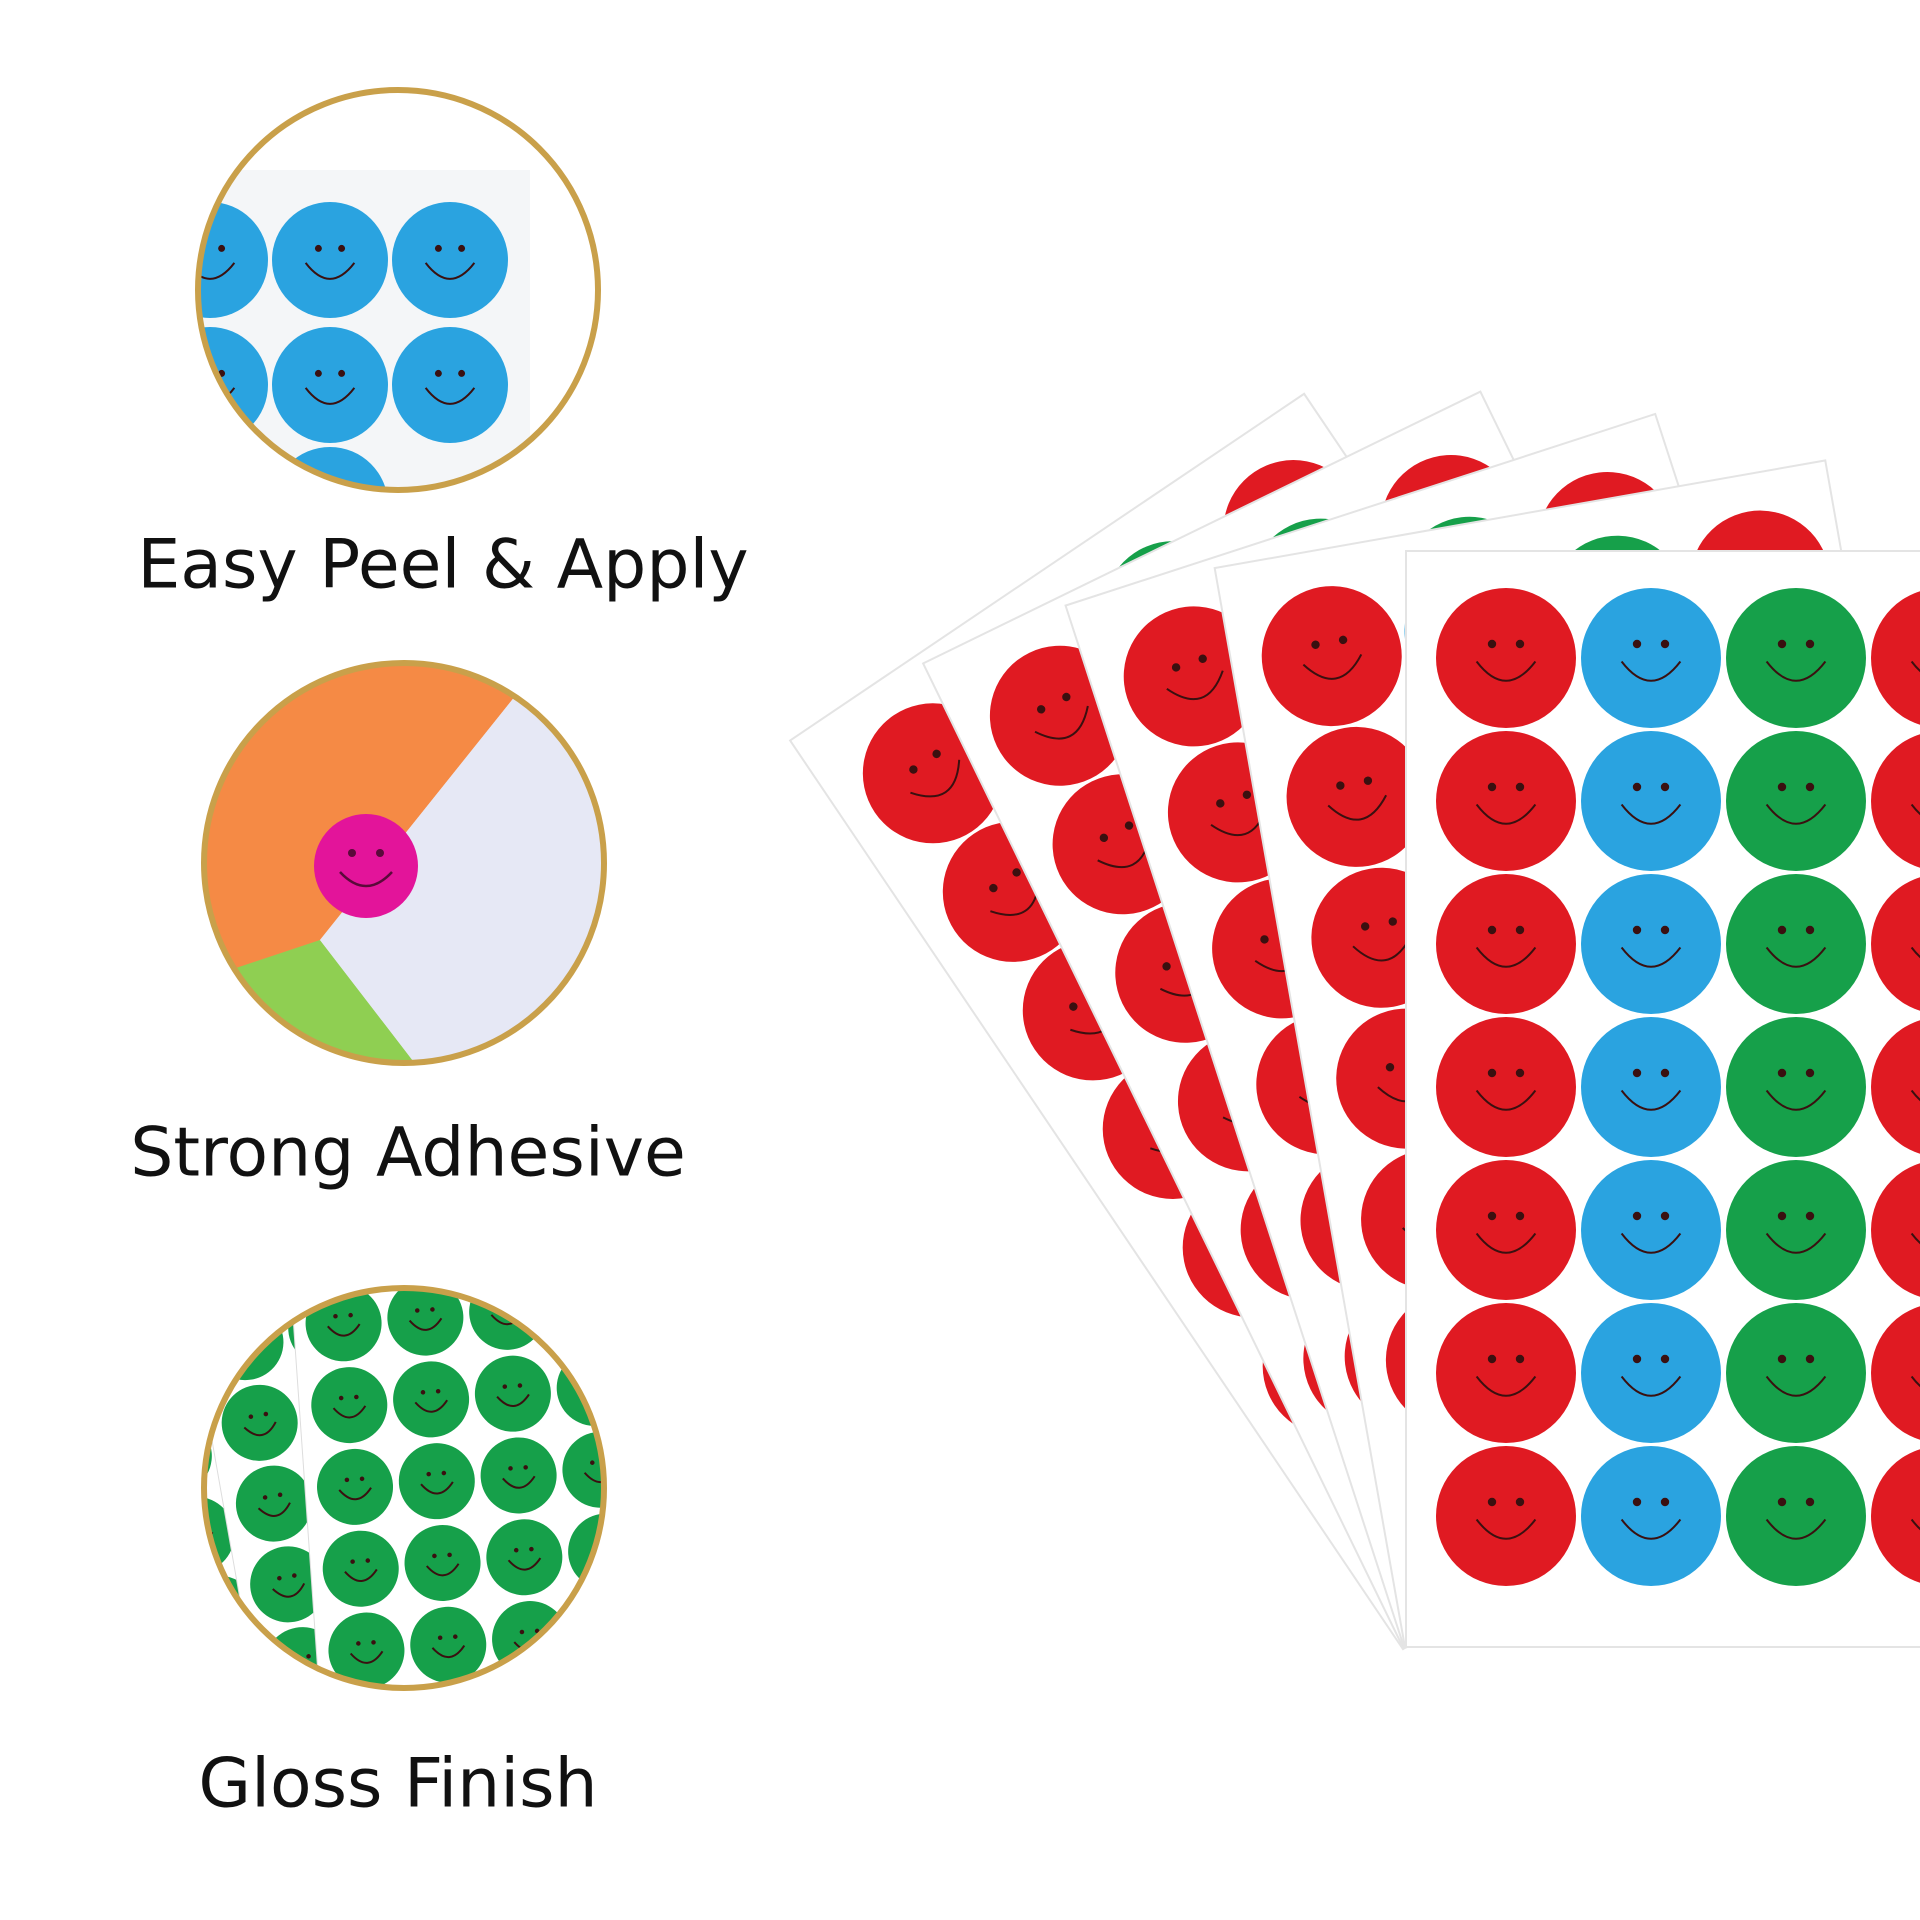  What do you see at coordinates (442, 565) in the screenshot?
I see `feature-label: Easy Peel & Apply` at bounding box center [442, 565].